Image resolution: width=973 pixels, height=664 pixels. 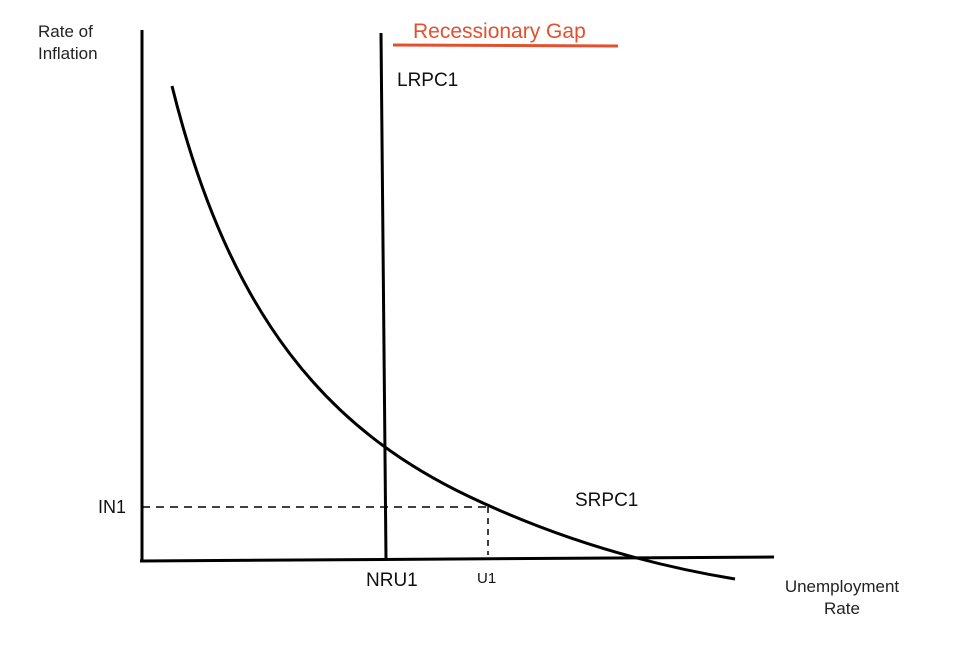 I want to click on nru1-label: NRU1, so click(x=392, y=580).